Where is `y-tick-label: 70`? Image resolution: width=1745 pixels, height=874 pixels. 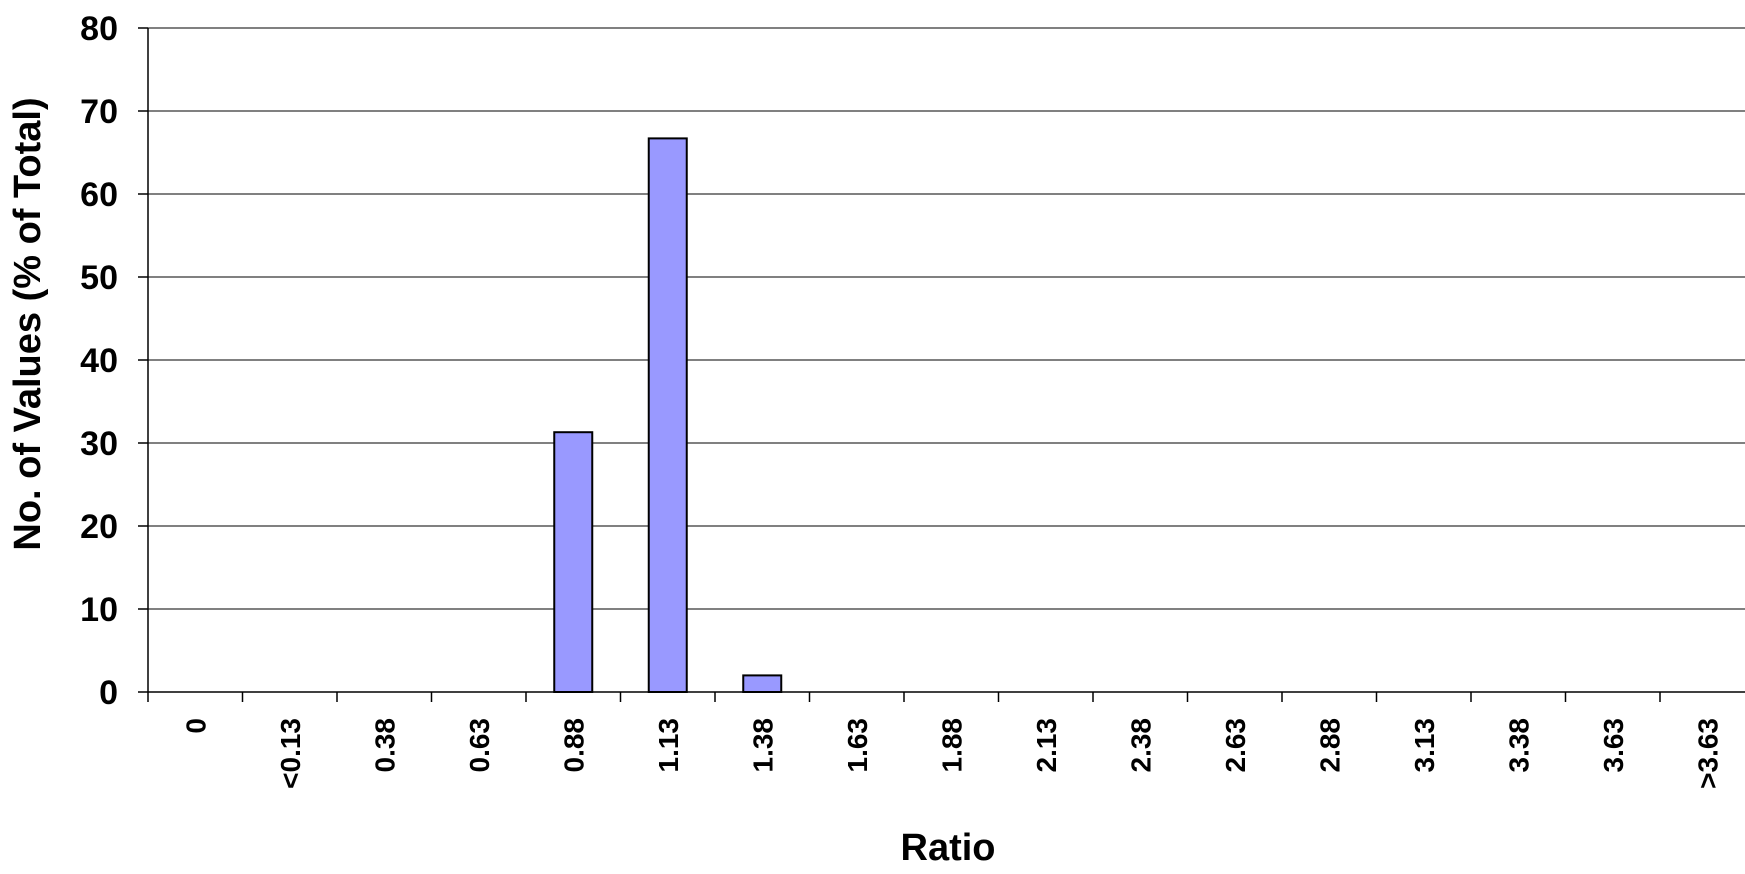 y-tick-label: 70 is located at coordinates (99, 112).